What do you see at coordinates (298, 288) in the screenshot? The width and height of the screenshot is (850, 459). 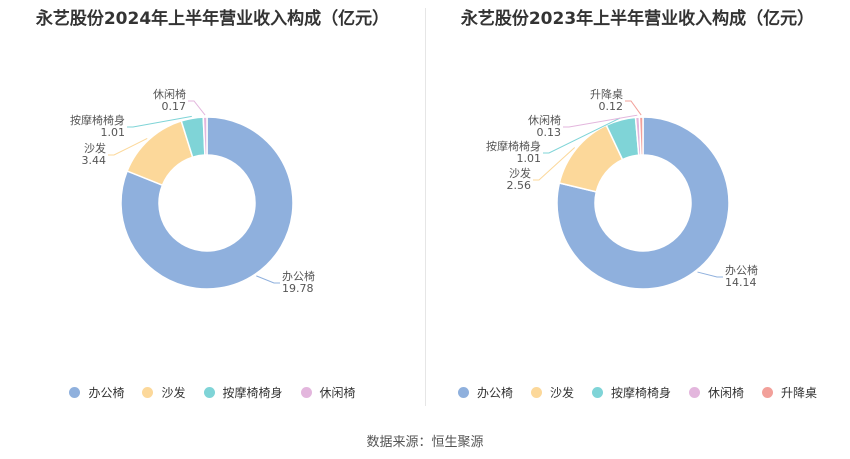 I see `slice-value-label: 19.78` at bounding box center [298, 288].